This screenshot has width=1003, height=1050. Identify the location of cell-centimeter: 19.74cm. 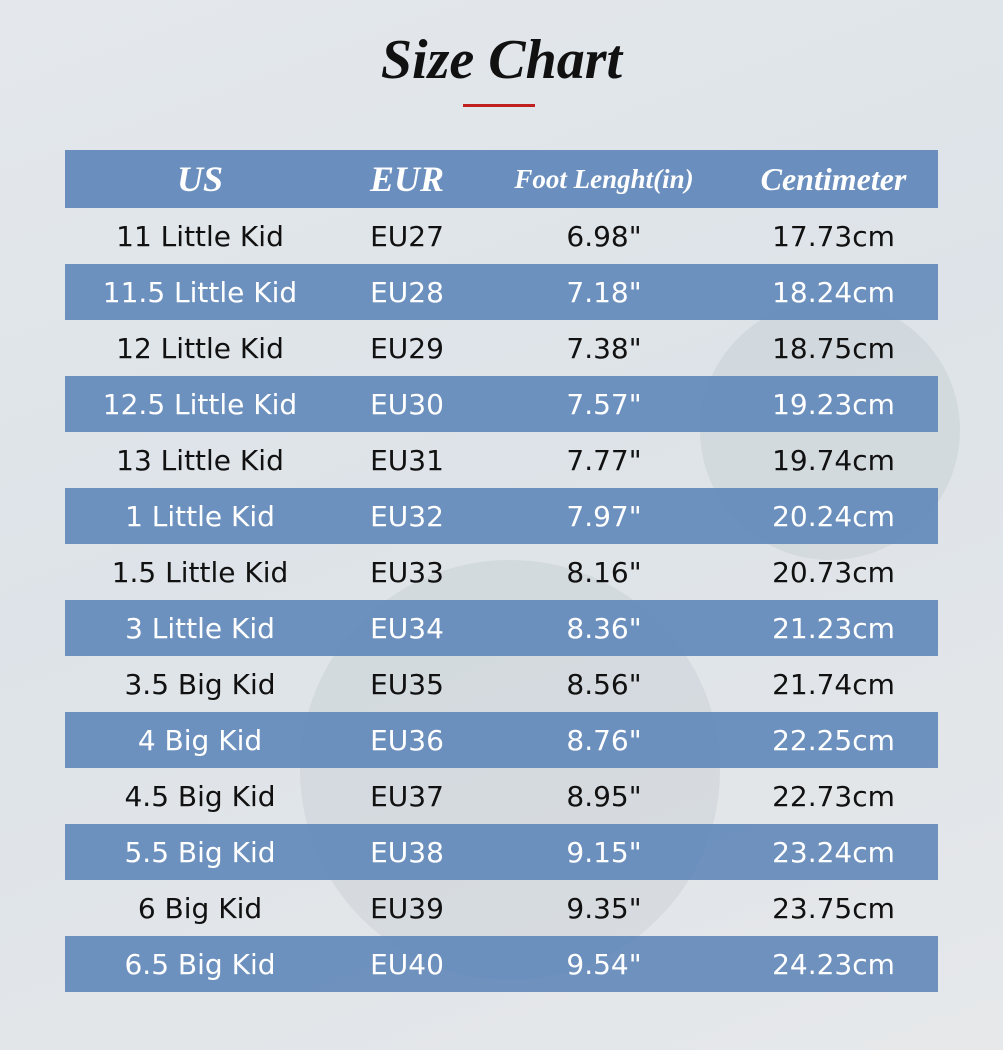
(833, 460).